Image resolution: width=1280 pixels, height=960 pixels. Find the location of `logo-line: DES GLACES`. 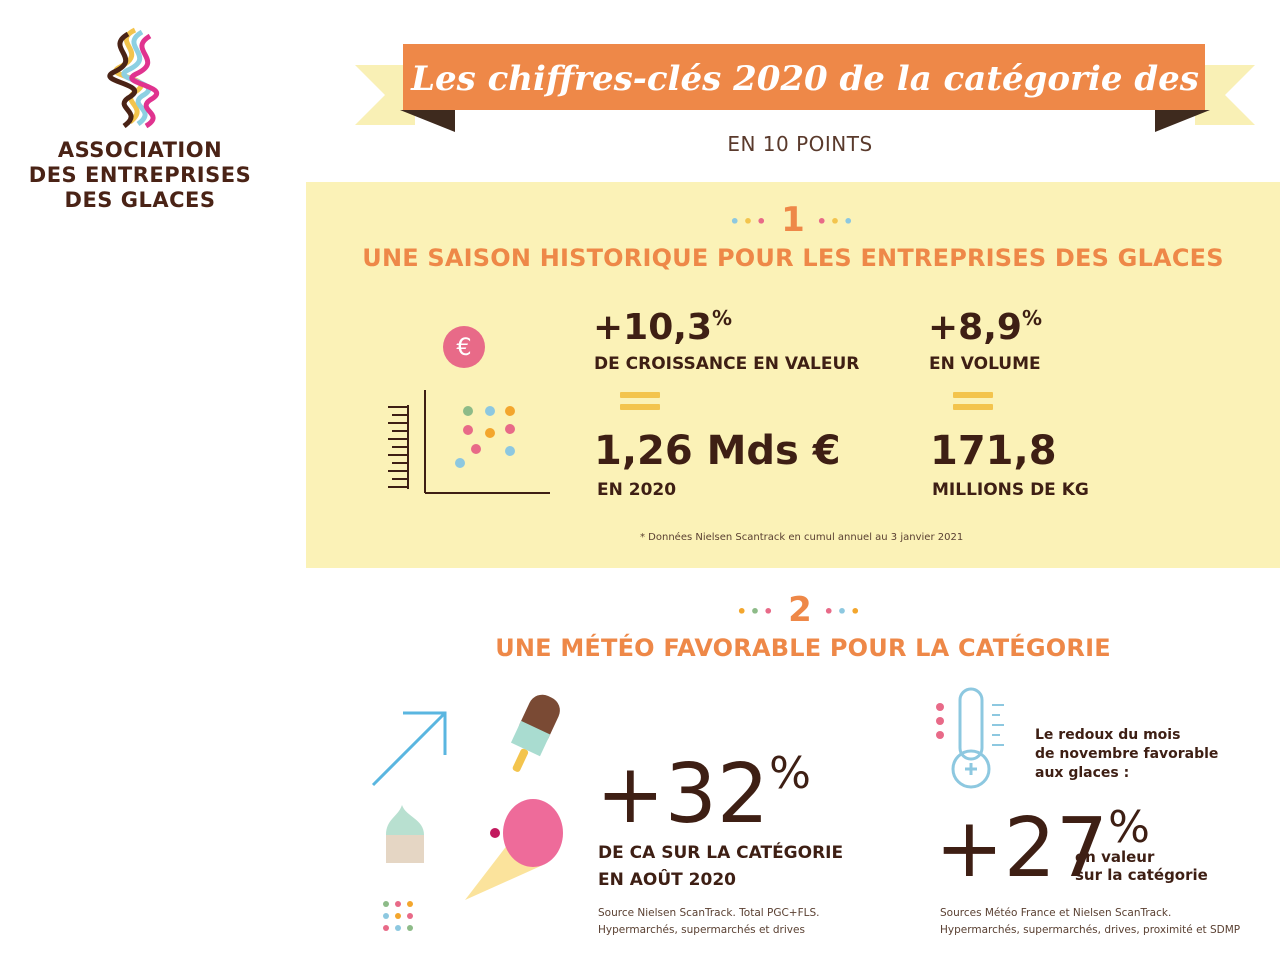

logo-line: DES GLACES is located at coordinates (140, 200).